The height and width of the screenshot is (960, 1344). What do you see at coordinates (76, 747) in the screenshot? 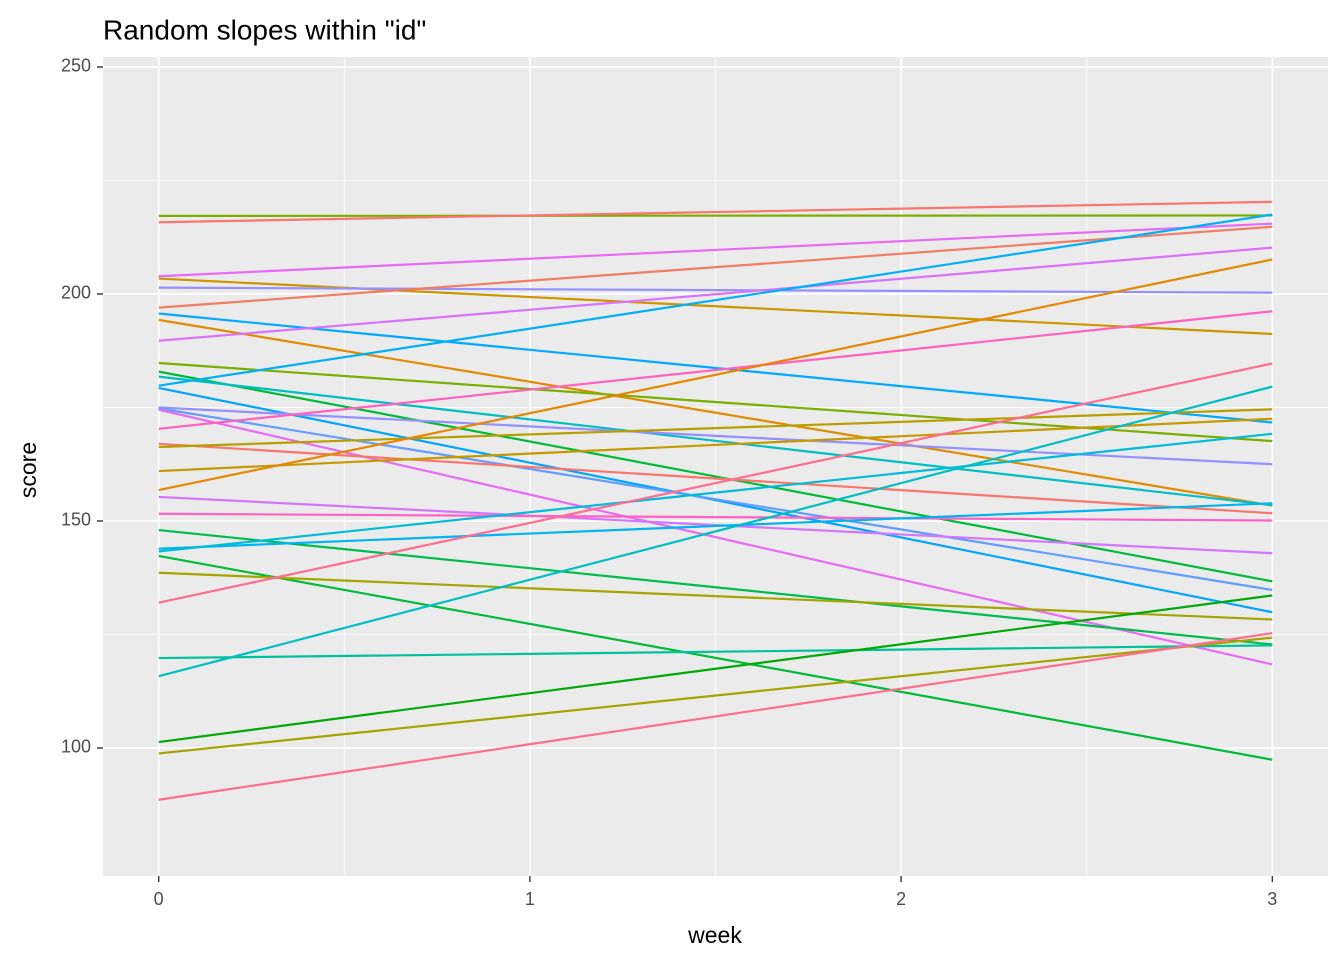
I see `y-tick-label: 100` at bounding box center [76, 747].